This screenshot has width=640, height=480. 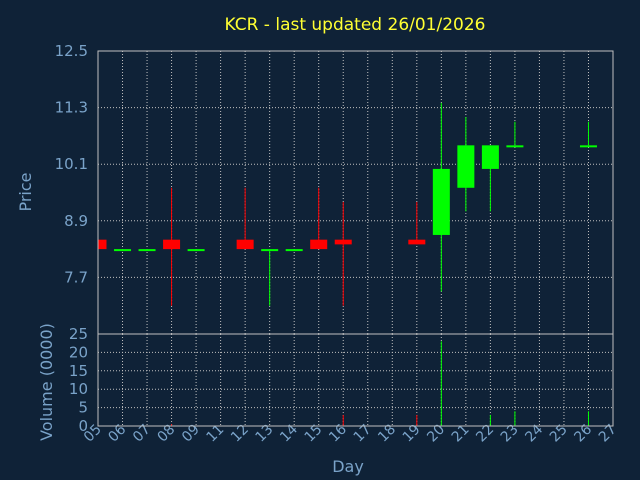 I want to click on price-tick-label: 10.1, so click(x=71, y=164).